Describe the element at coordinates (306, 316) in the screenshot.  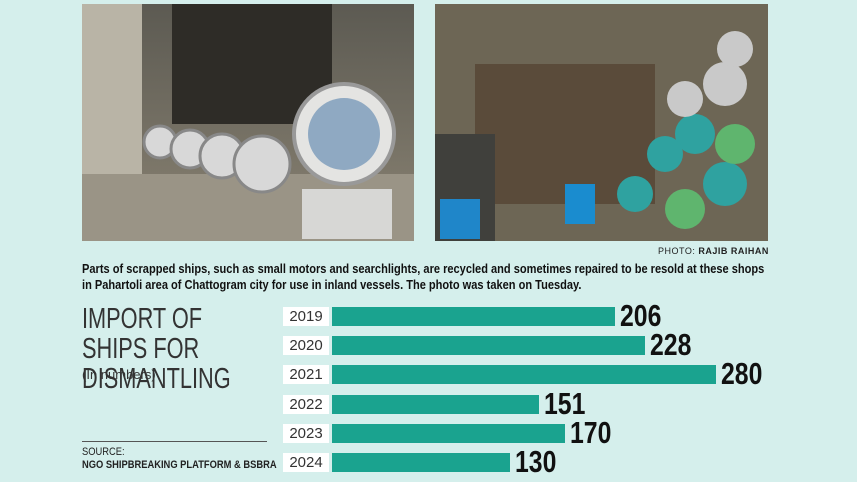
I see `year-label: 2019` at that location.